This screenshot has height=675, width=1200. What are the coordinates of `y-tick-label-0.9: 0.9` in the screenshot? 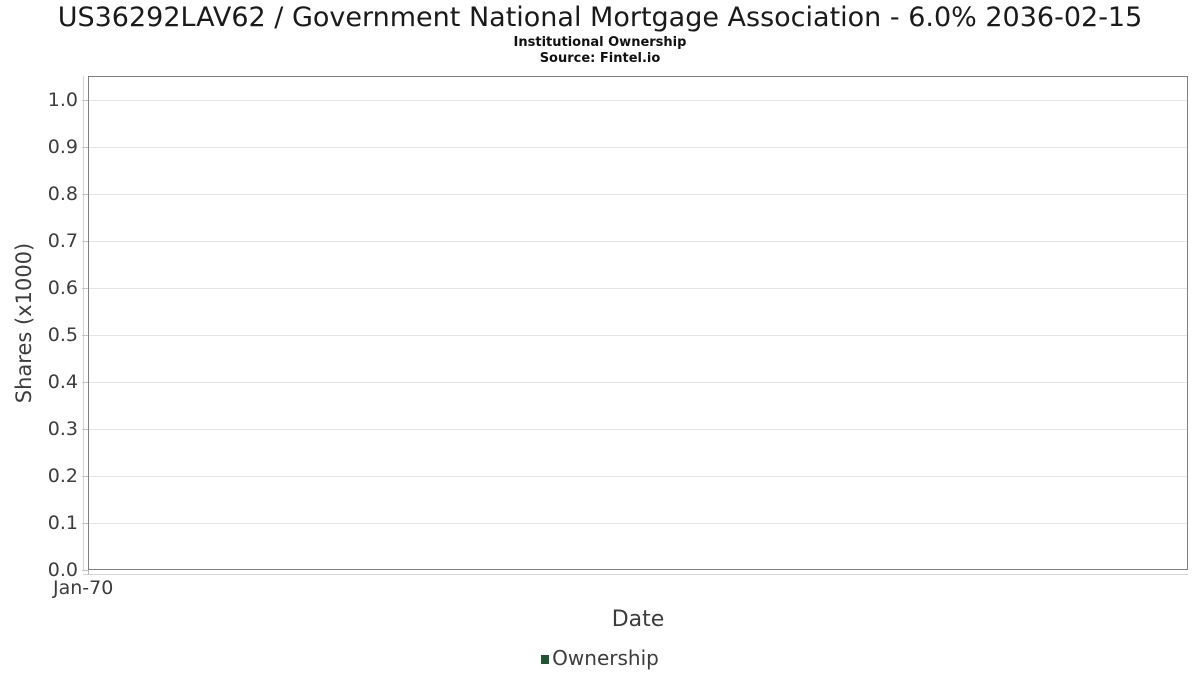 It's located at (62, 147).